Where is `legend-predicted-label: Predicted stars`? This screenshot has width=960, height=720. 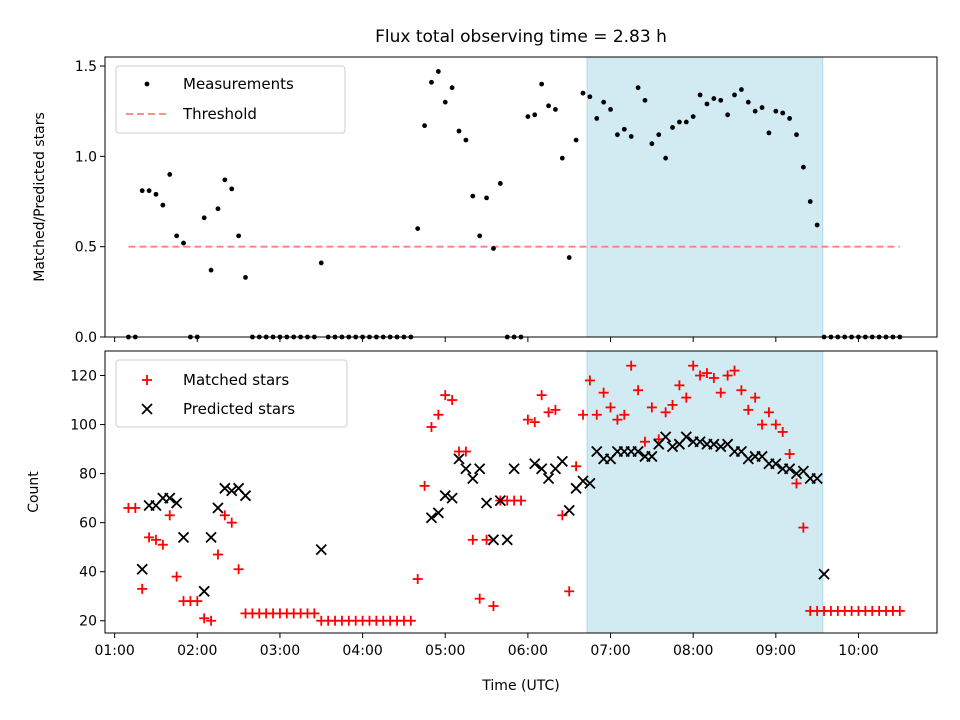
legend-predicted-label: Predicted stars is located at coordinates (239, 409).